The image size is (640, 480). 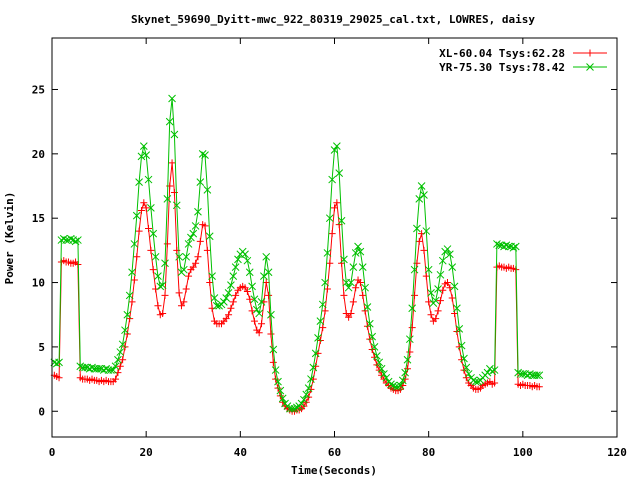 I want to click on legend-label: XL-60.04 Tsys:62.28, so click(x=502, y=53).